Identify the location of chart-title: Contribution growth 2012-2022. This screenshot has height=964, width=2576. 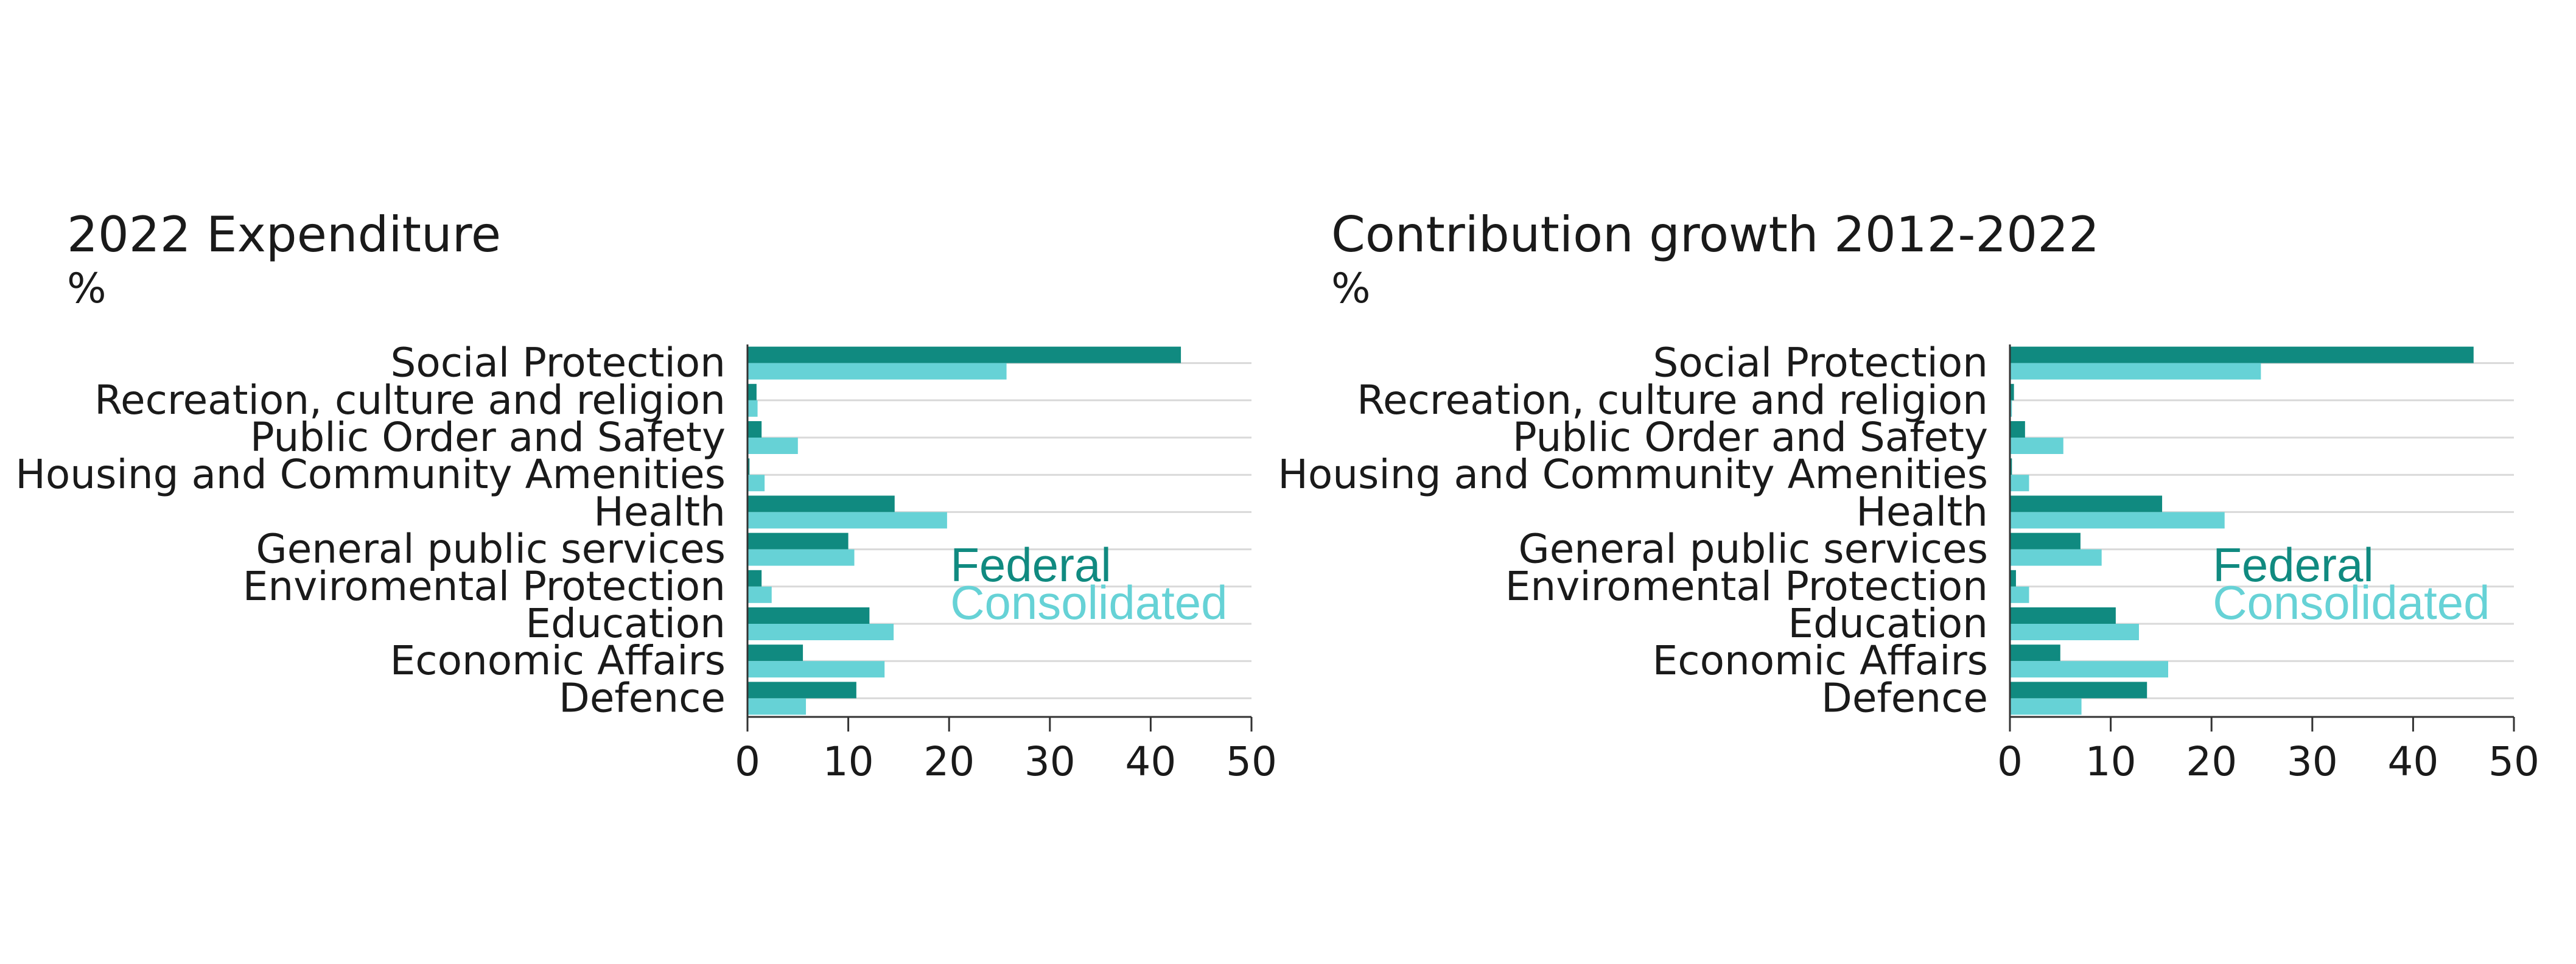
(1715, 234).